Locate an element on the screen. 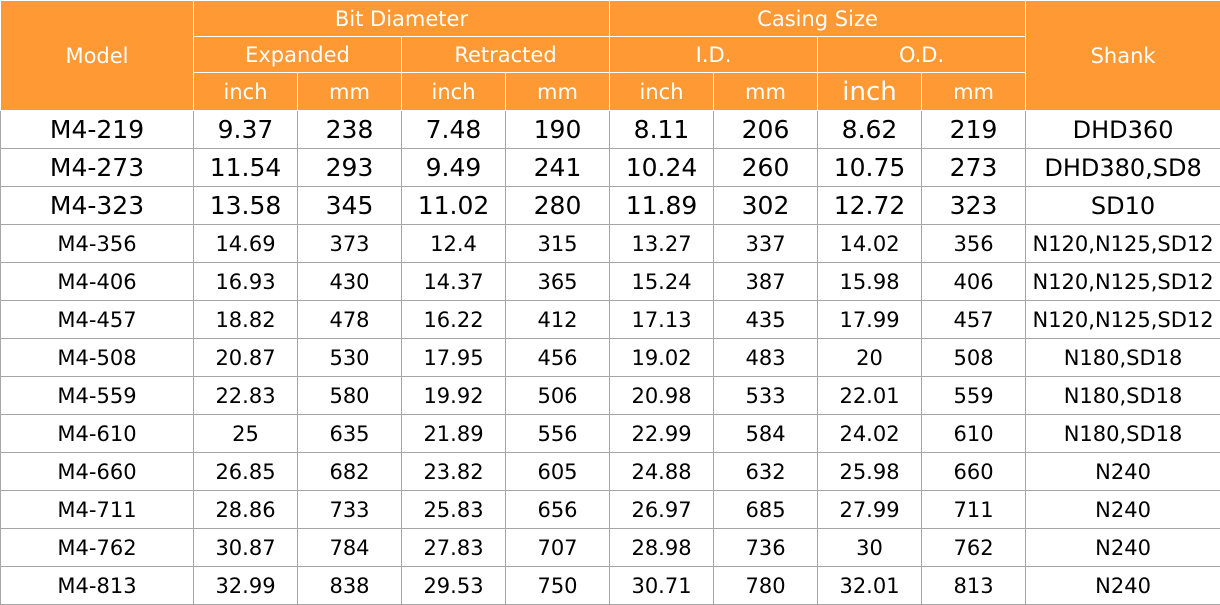 The height and width of the screenshot is (605, 1220). cell-shank: DHD360 is located at coordinates (1122, 129).